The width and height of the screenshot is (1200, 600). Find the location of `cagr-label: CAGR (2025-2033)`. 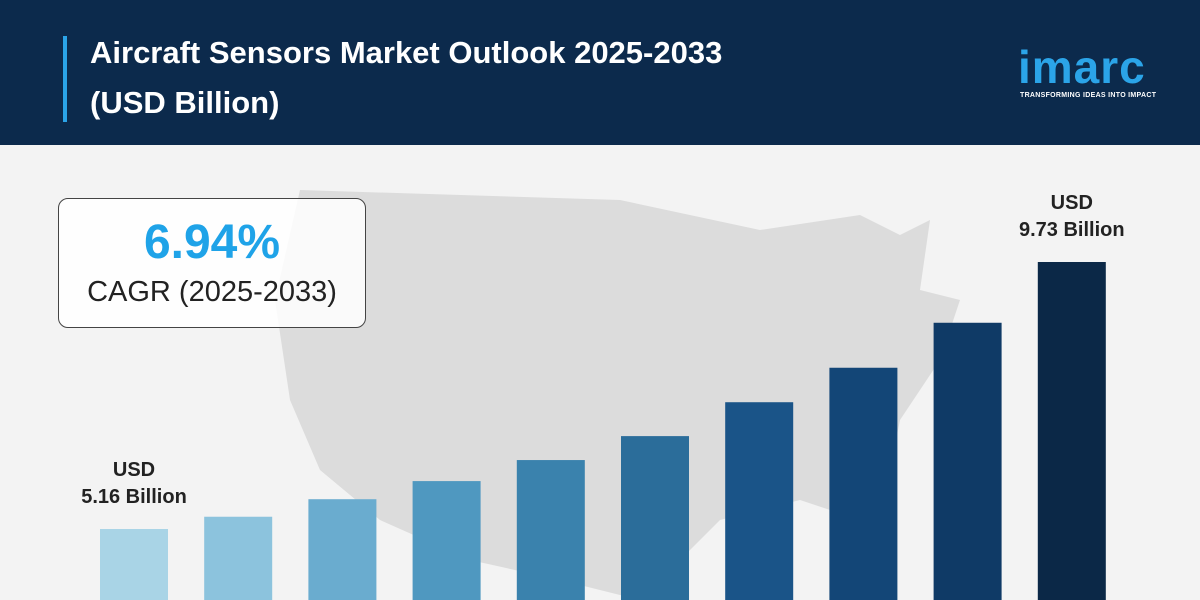

cagr-label: CAGR (2025-2033) is located at coordinates (212, 292).